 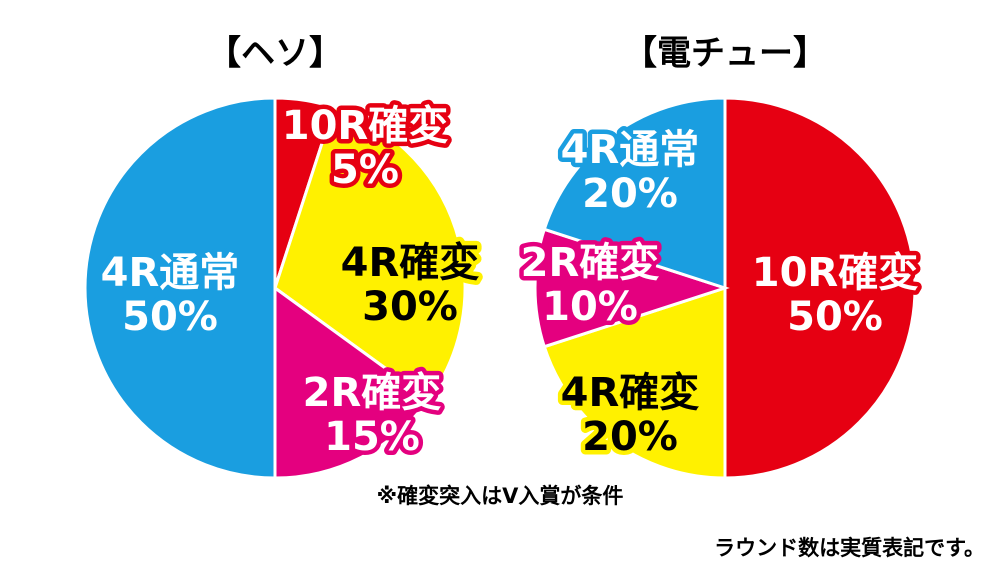 What do you see at coordinates (590, 307) in the screenshot?
I see `slice-value-label: 10%` at bounding box center [590, 307].